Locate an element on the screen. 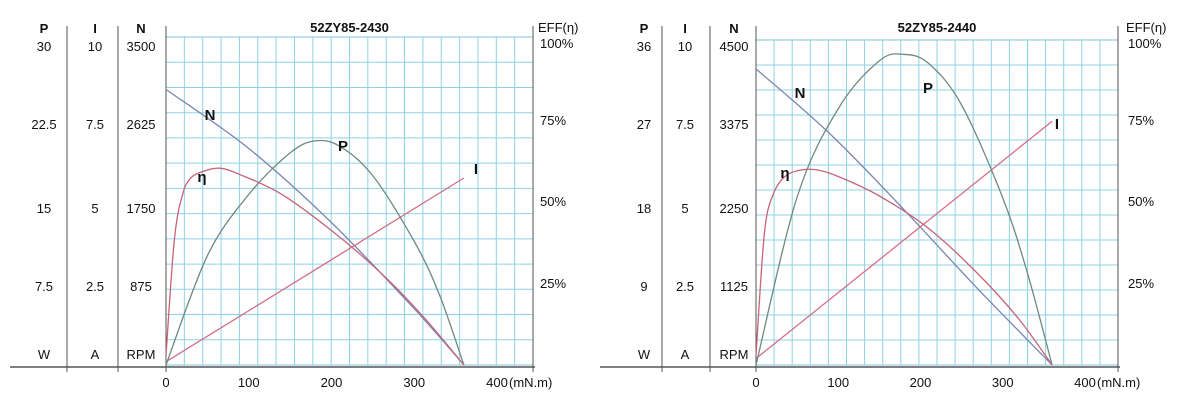 The height and width of the screenshot is (411, 1200). axis-tick-p: 7.5 is located at coordinates (44, 286).